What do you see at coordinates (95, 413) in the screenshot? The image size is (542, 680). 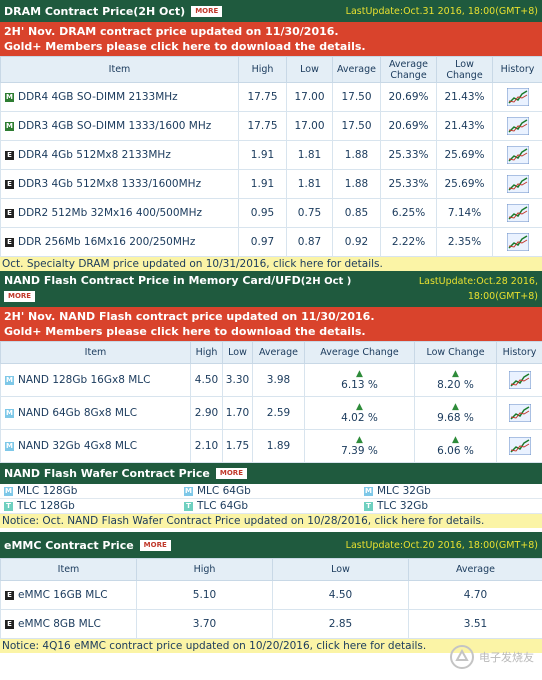 I see `item-cell: M NAND 64Gb 8Gx8 MLC` at bounding box center [95, 413].